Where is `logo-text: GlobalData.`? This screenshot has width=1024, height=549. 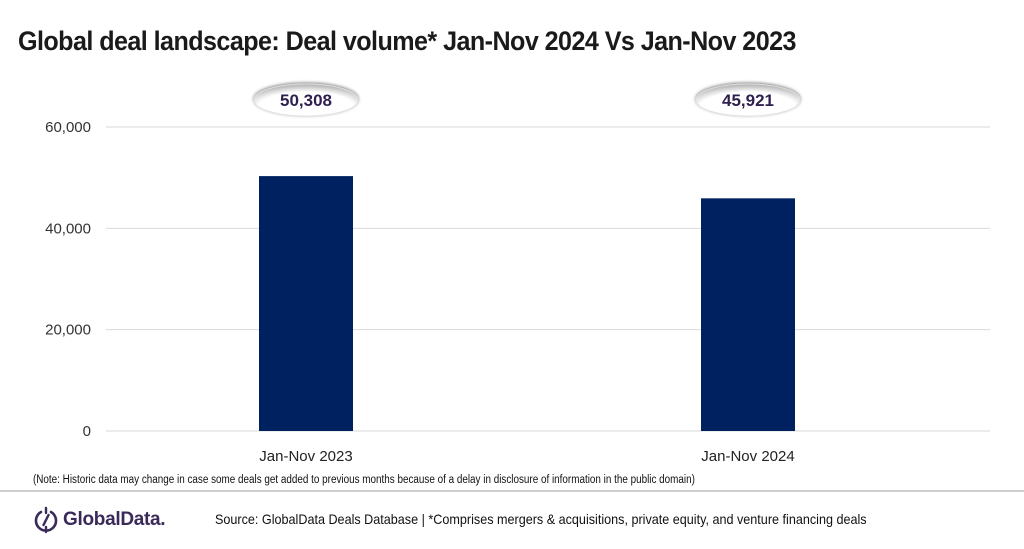
logo-text: GlobalData. is located at coordinates (114, 519).